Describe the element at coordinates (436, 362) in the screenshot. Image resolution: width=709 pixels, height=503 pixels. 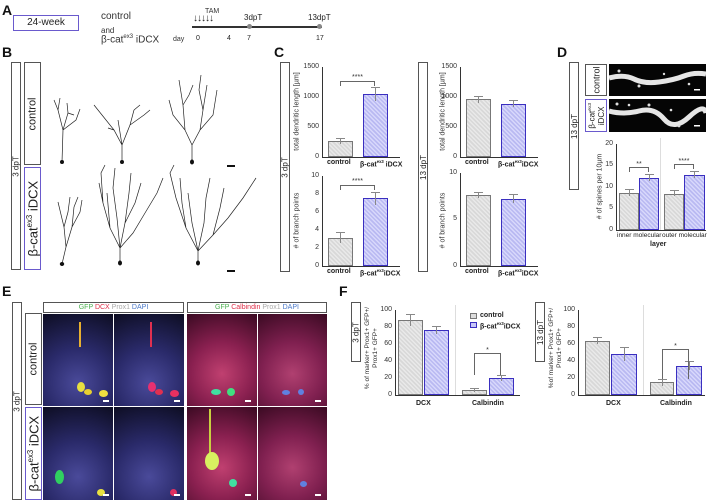
I see `bar-mutant-dcx` at that location.